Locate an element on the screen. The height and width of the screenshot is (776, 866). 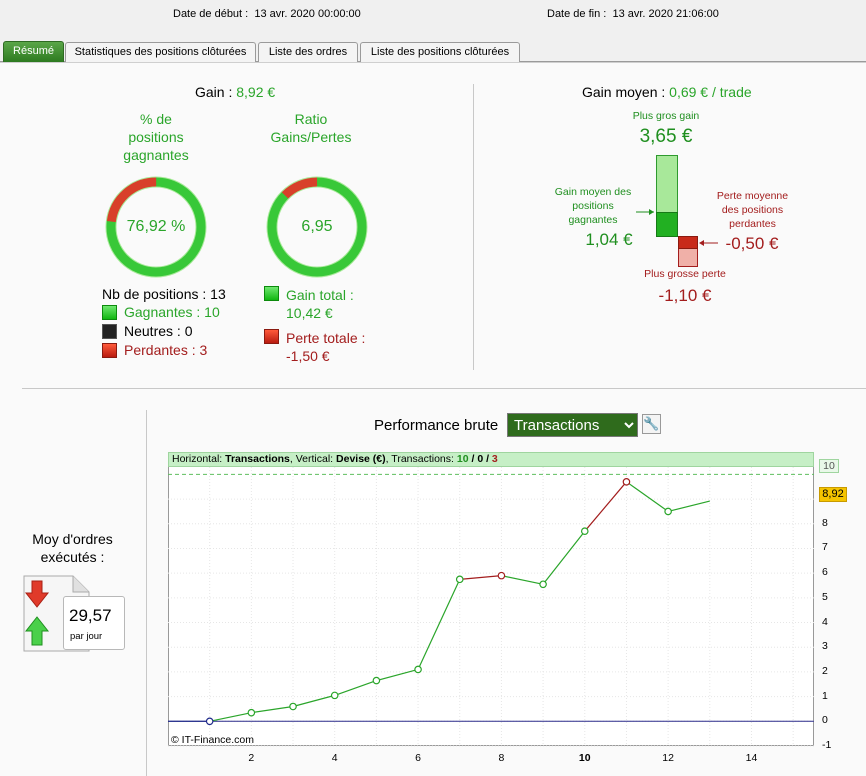
loss-total-label: Perte totale : is located at coordinates (326, 338).